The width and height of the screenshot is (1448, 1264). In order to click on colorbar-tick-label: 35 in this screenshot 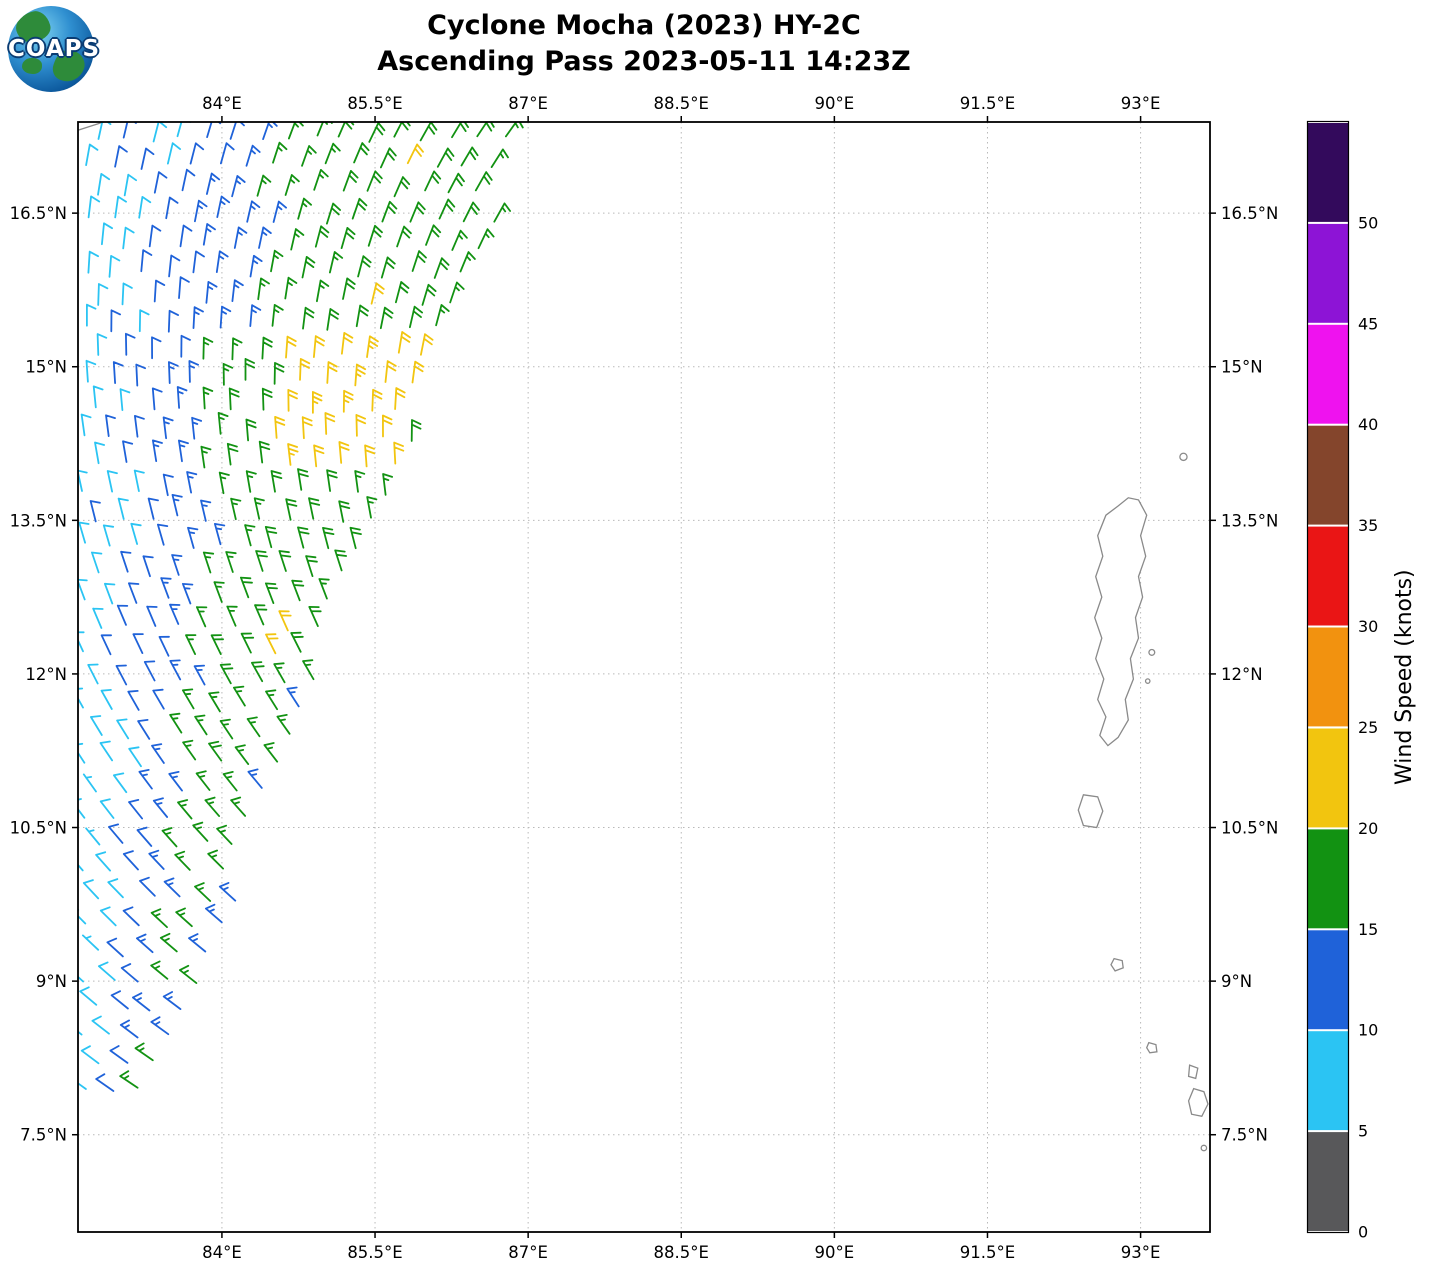, I will do `click(1368, 525)`.